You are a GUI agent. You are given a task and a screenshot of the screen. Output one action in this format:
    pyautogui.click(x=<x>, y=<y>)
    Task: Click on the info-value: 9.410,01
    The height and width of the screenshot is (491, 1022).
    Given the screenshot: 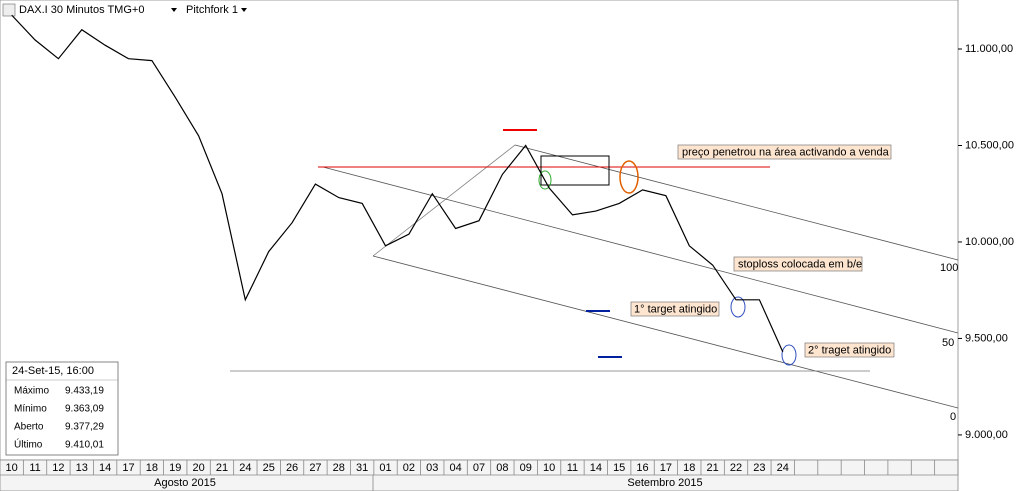 What is the action you would take?
    pyautogui.click(x=84, y=445)
    